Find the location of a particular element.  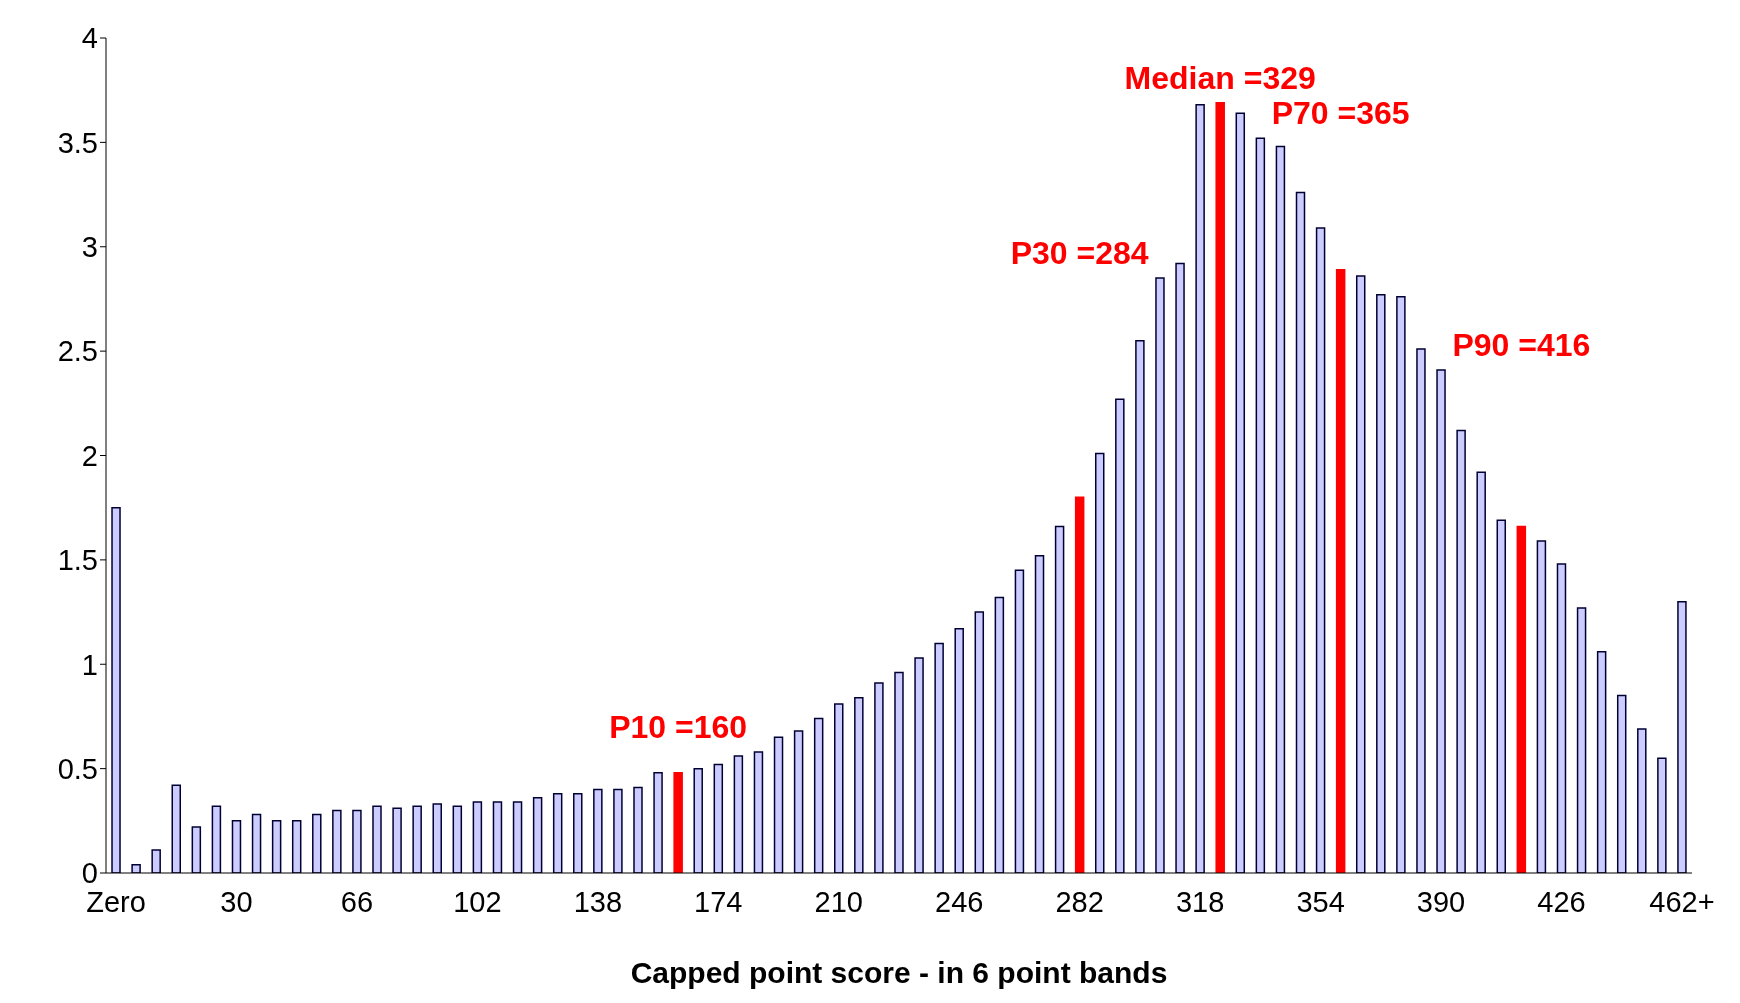

annotation: P70 =365 is located at coordinates (1340, 113).